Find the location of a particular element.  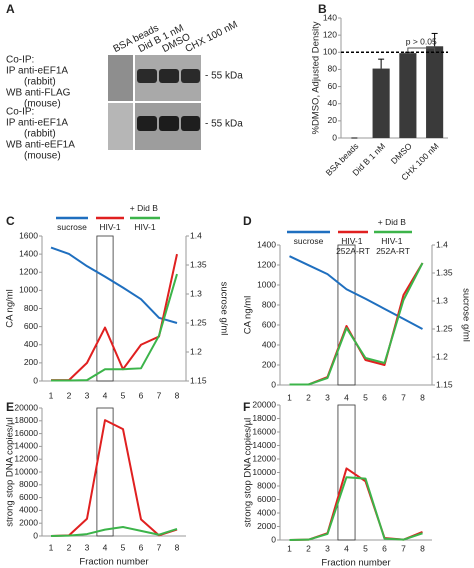

y-tick-label: 120 is located at coordinates (330, 34).